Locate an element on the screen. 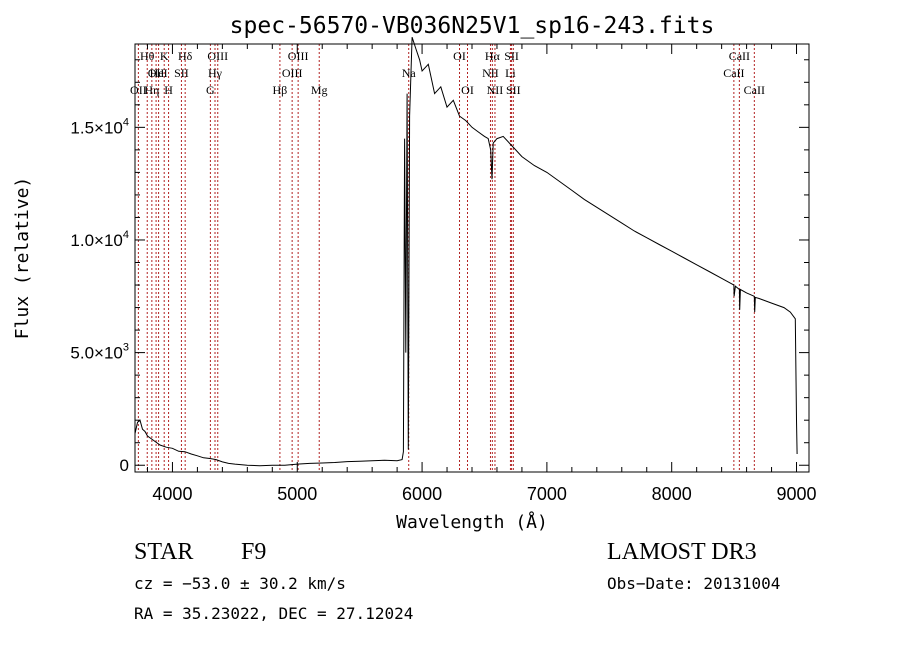  y-tick-label-1: 5.0×10³ is located at coordinates (99, 352).